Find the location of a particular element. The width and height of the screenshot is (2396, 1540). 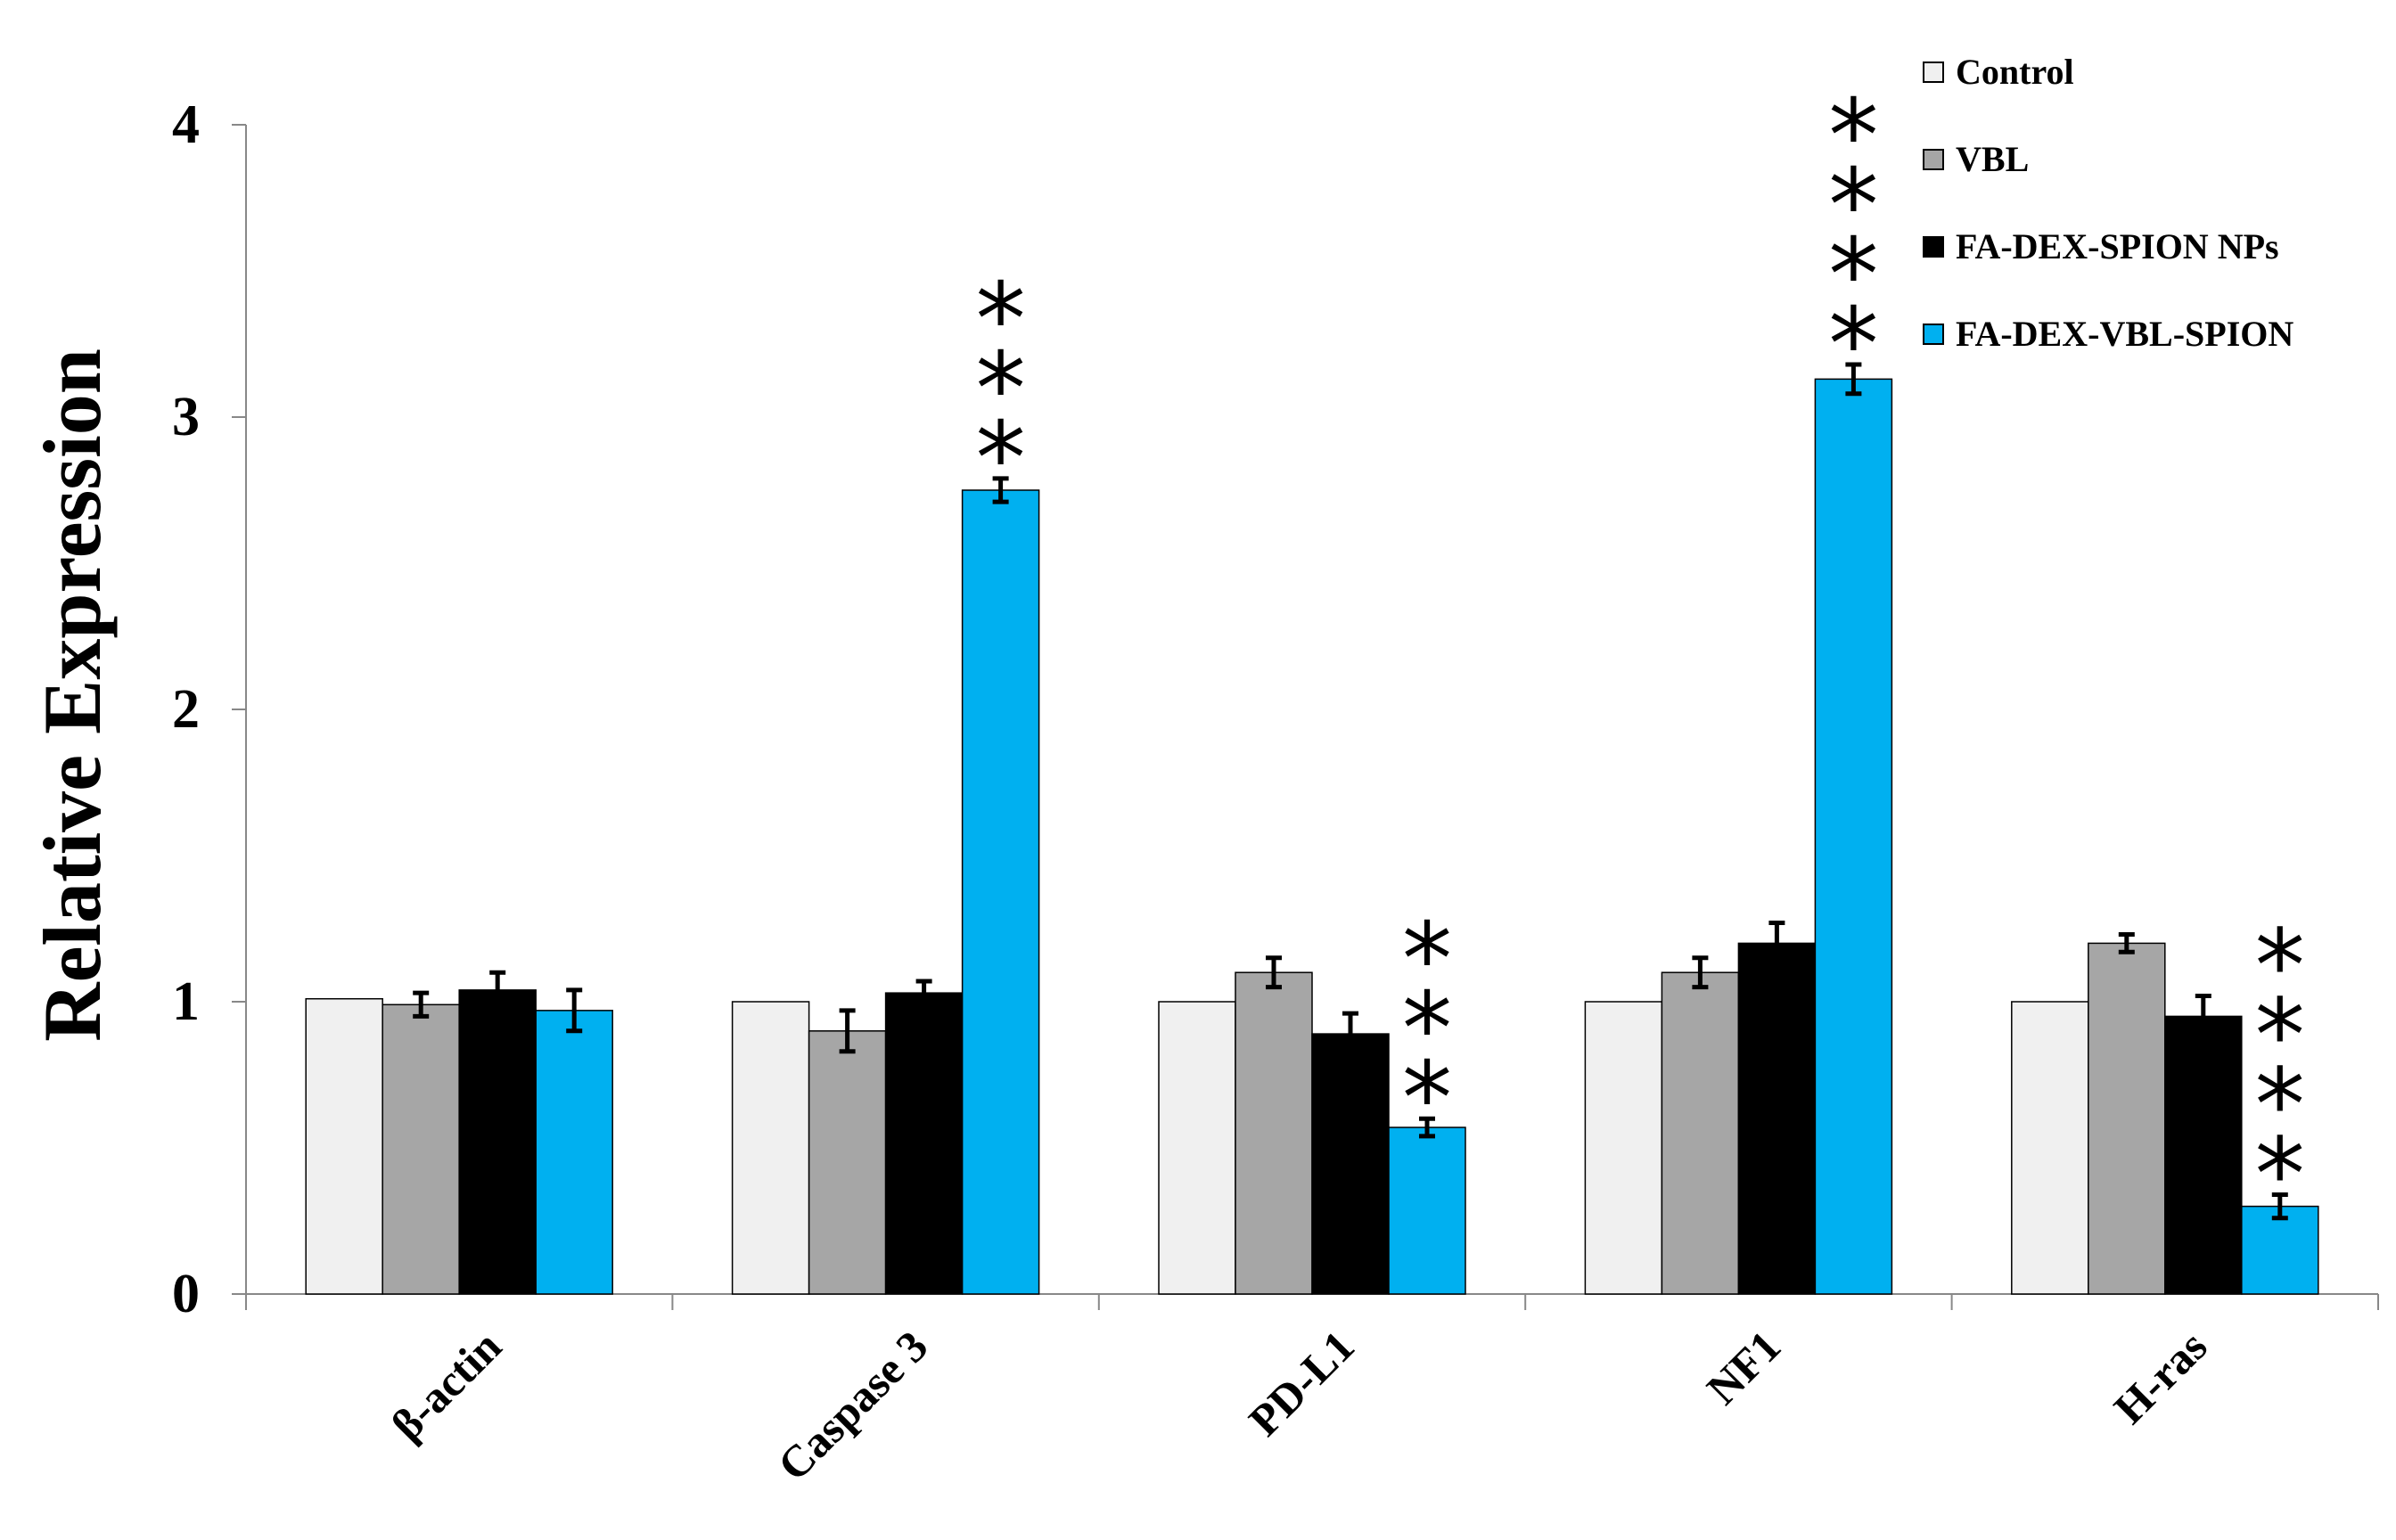

y-tick-label-4: 4 is located at coordinates (186, 124).